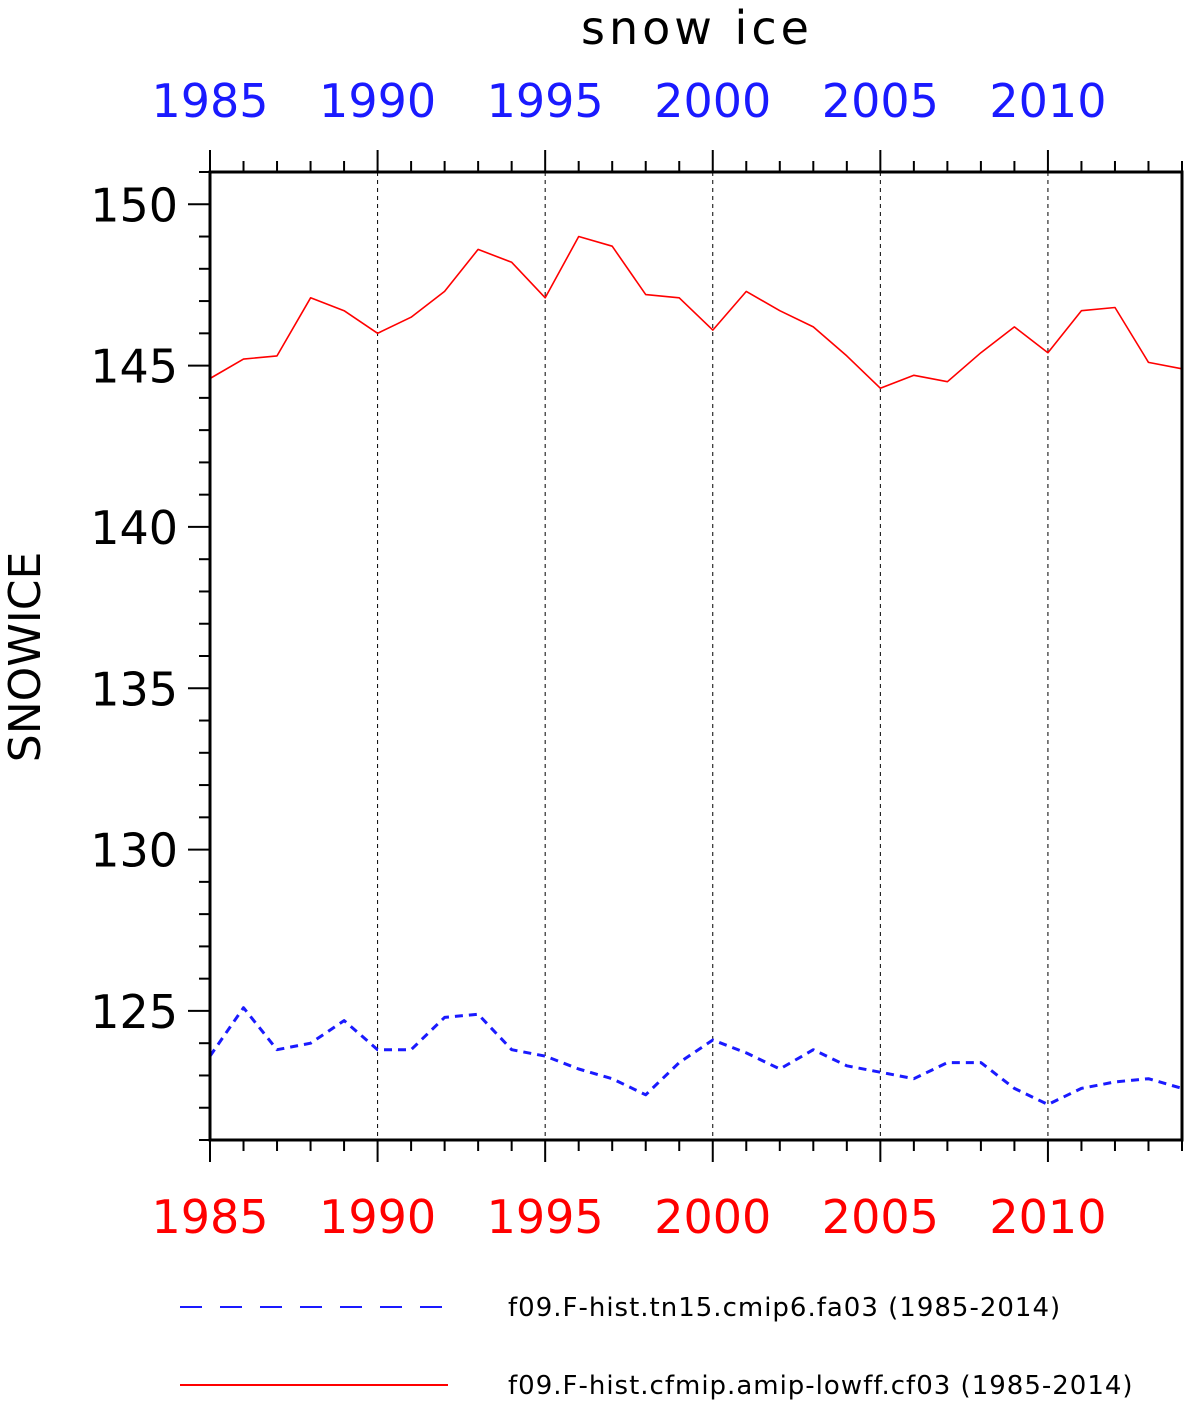 The image size is (1204, 1403). Describe the element at coordinates (712, 1217) in the screenshot. I see `bottom-x-tick-label-2000: 2000` at that location.